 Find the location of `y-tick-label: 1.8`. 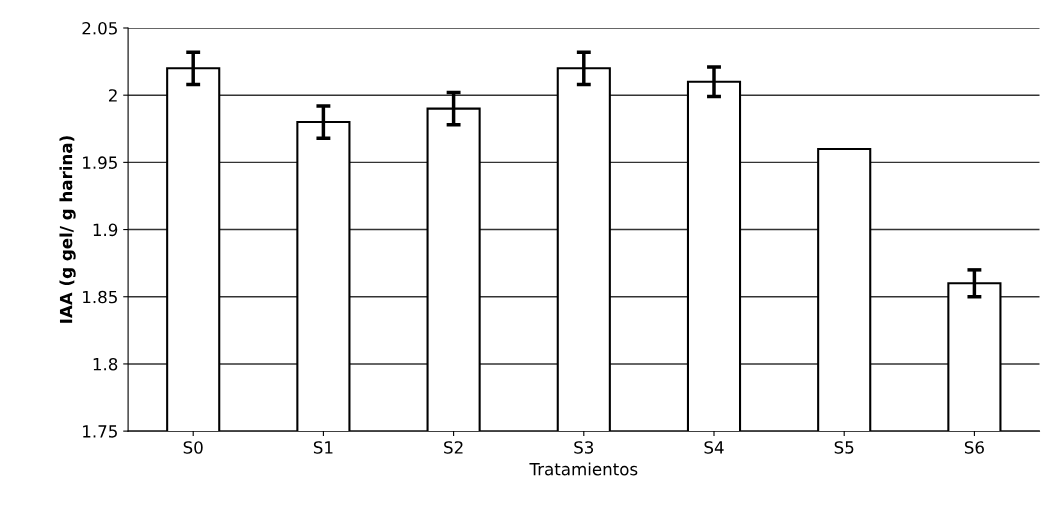

y-tick-label: 1.8 is located at coordinates (105, 364).